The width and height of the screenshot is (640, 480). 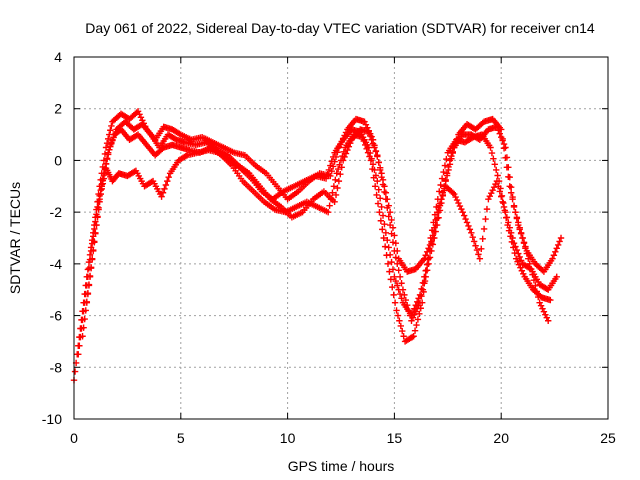 I want to click on y-tick-label: 4, so click(x=58, y=57).